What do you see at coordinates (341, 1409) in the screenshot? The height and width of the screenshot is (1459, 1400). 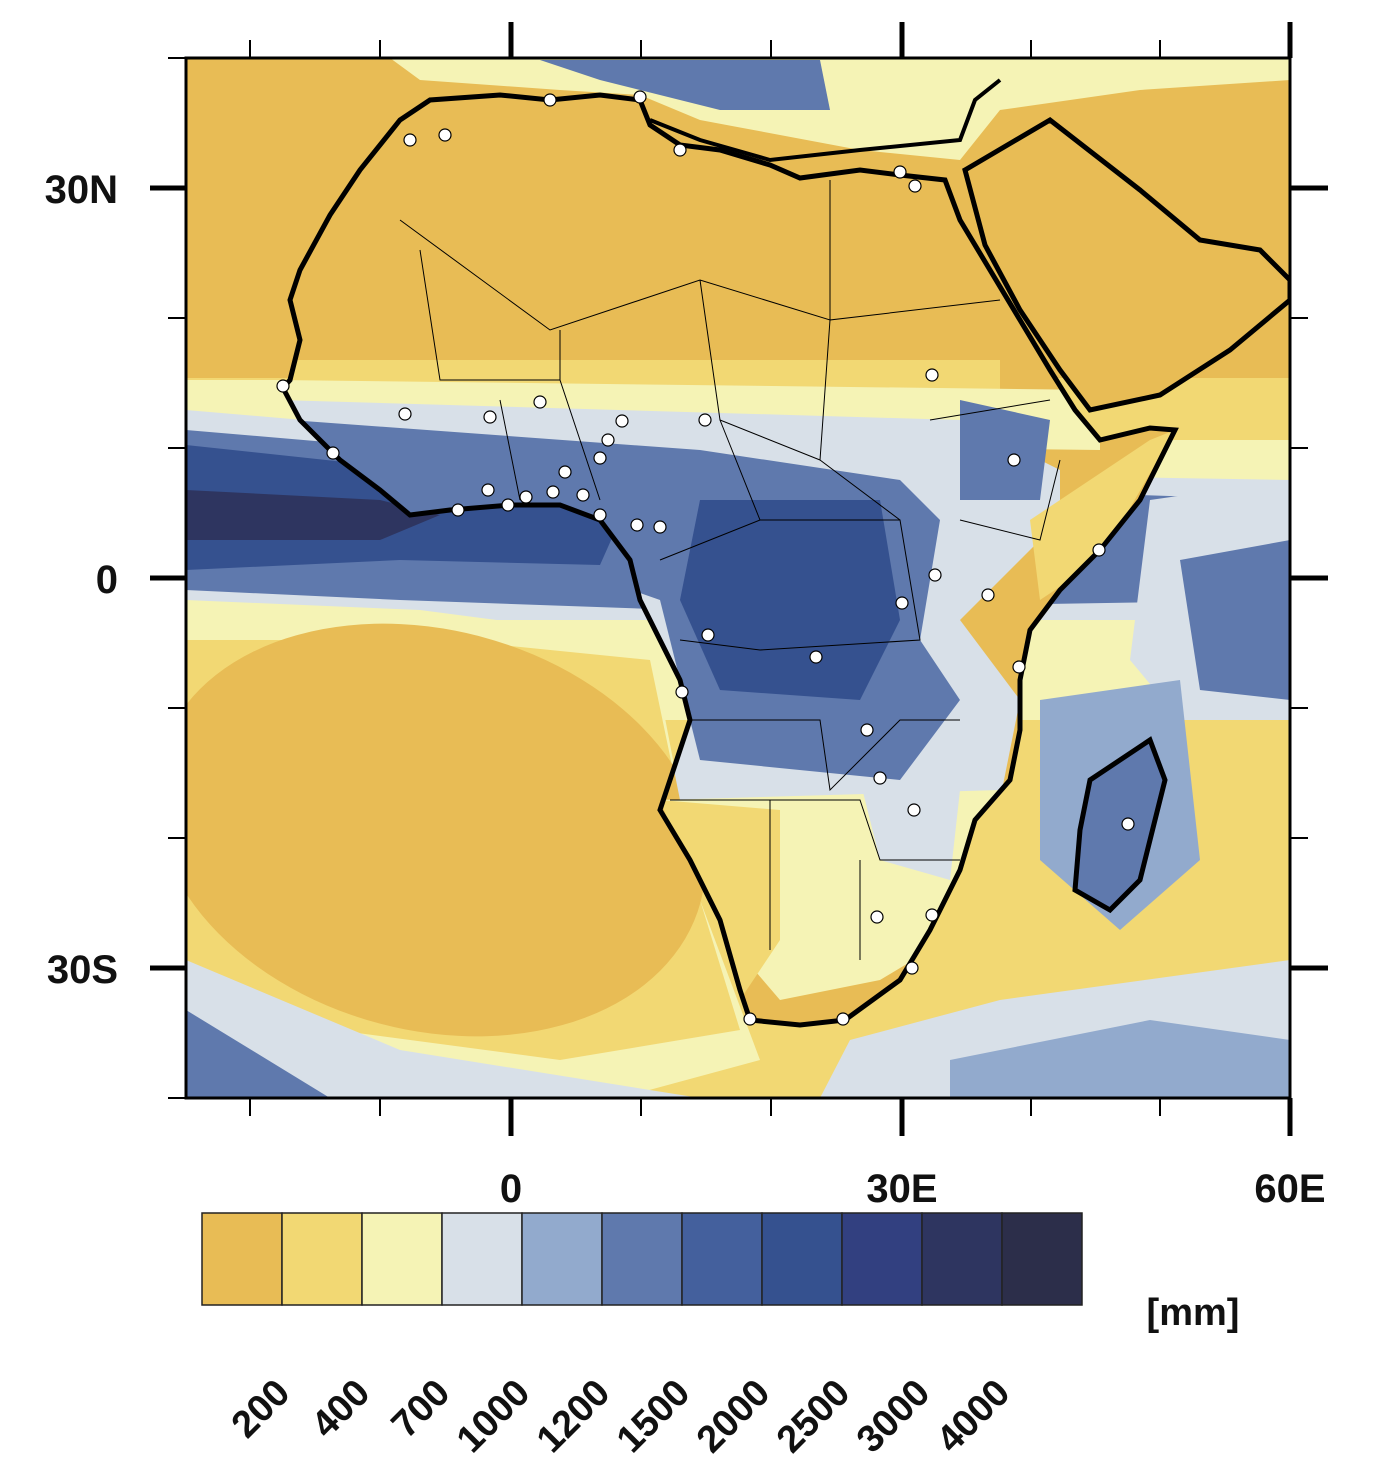 I see `colorbar-level-label: 400` at bounding box center [341, 1409].